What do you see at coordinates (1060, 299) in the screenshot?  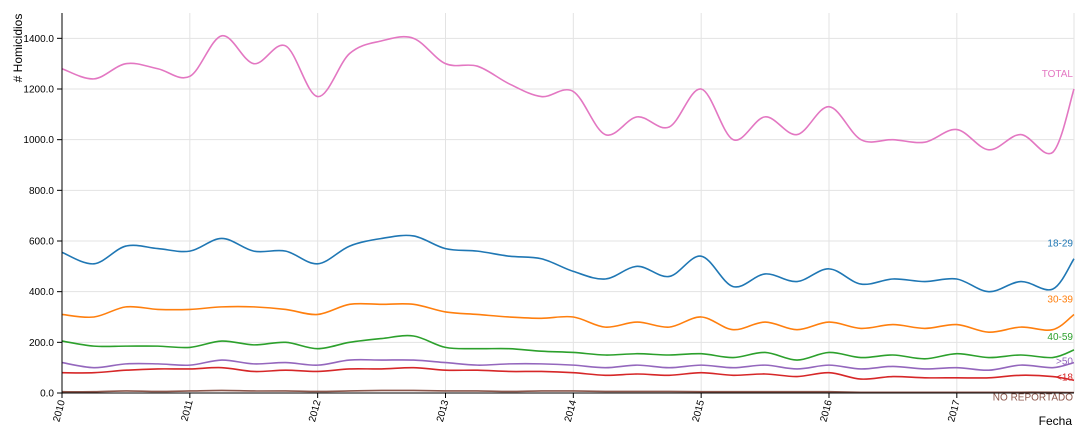 I see `series-label-30-39: 30-39` at bounding box center [1060, 299].